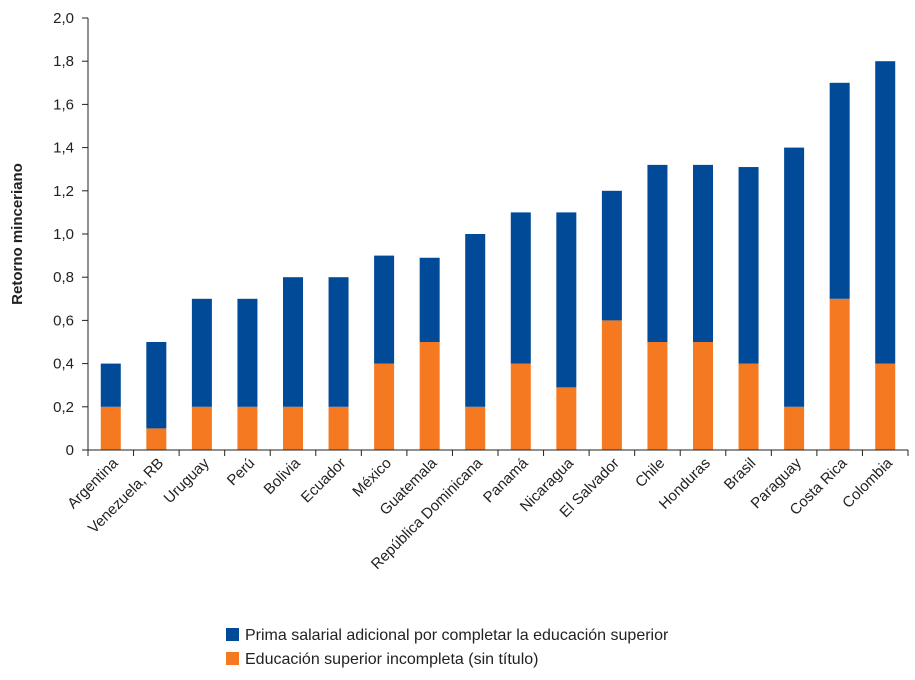 The width and height of the screenshot is (915, 680). What do you see at coordinates (17, 234) in the screenshot?
I see `y-axis-title: Retorno minceriano` at bounding box center [17, 234].